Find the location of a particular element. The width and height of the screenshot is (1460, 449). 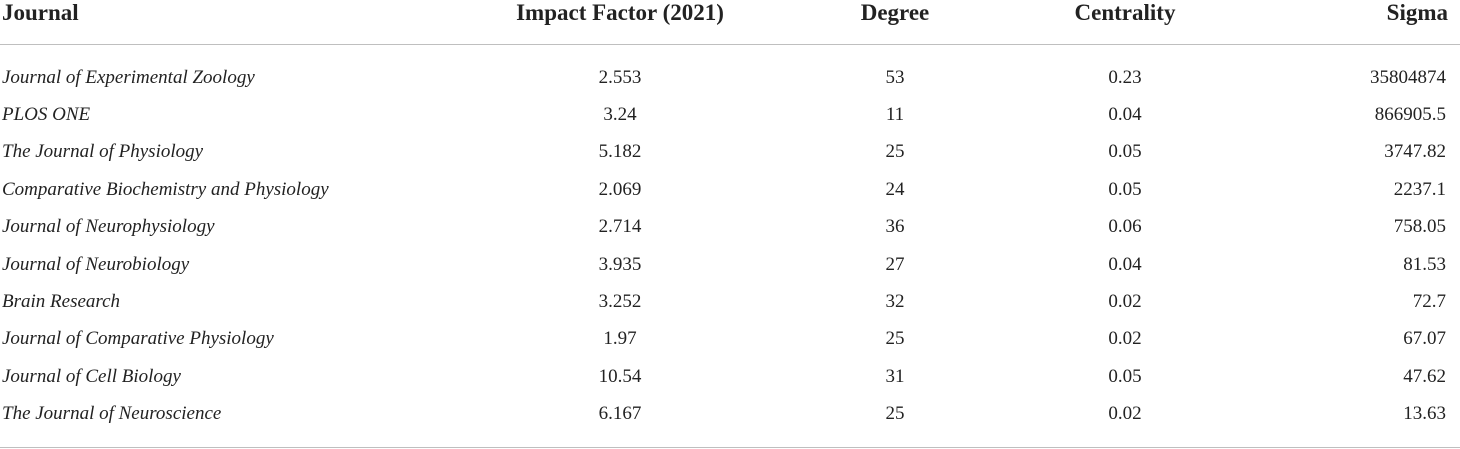

cell-degree: 32 is located at coordinates (895, 302).